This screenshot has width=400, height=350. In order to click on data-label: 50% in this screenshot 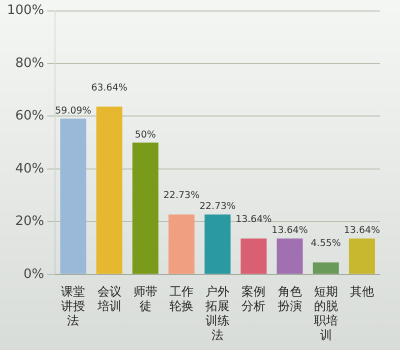, I will do `click(145, 134)`.